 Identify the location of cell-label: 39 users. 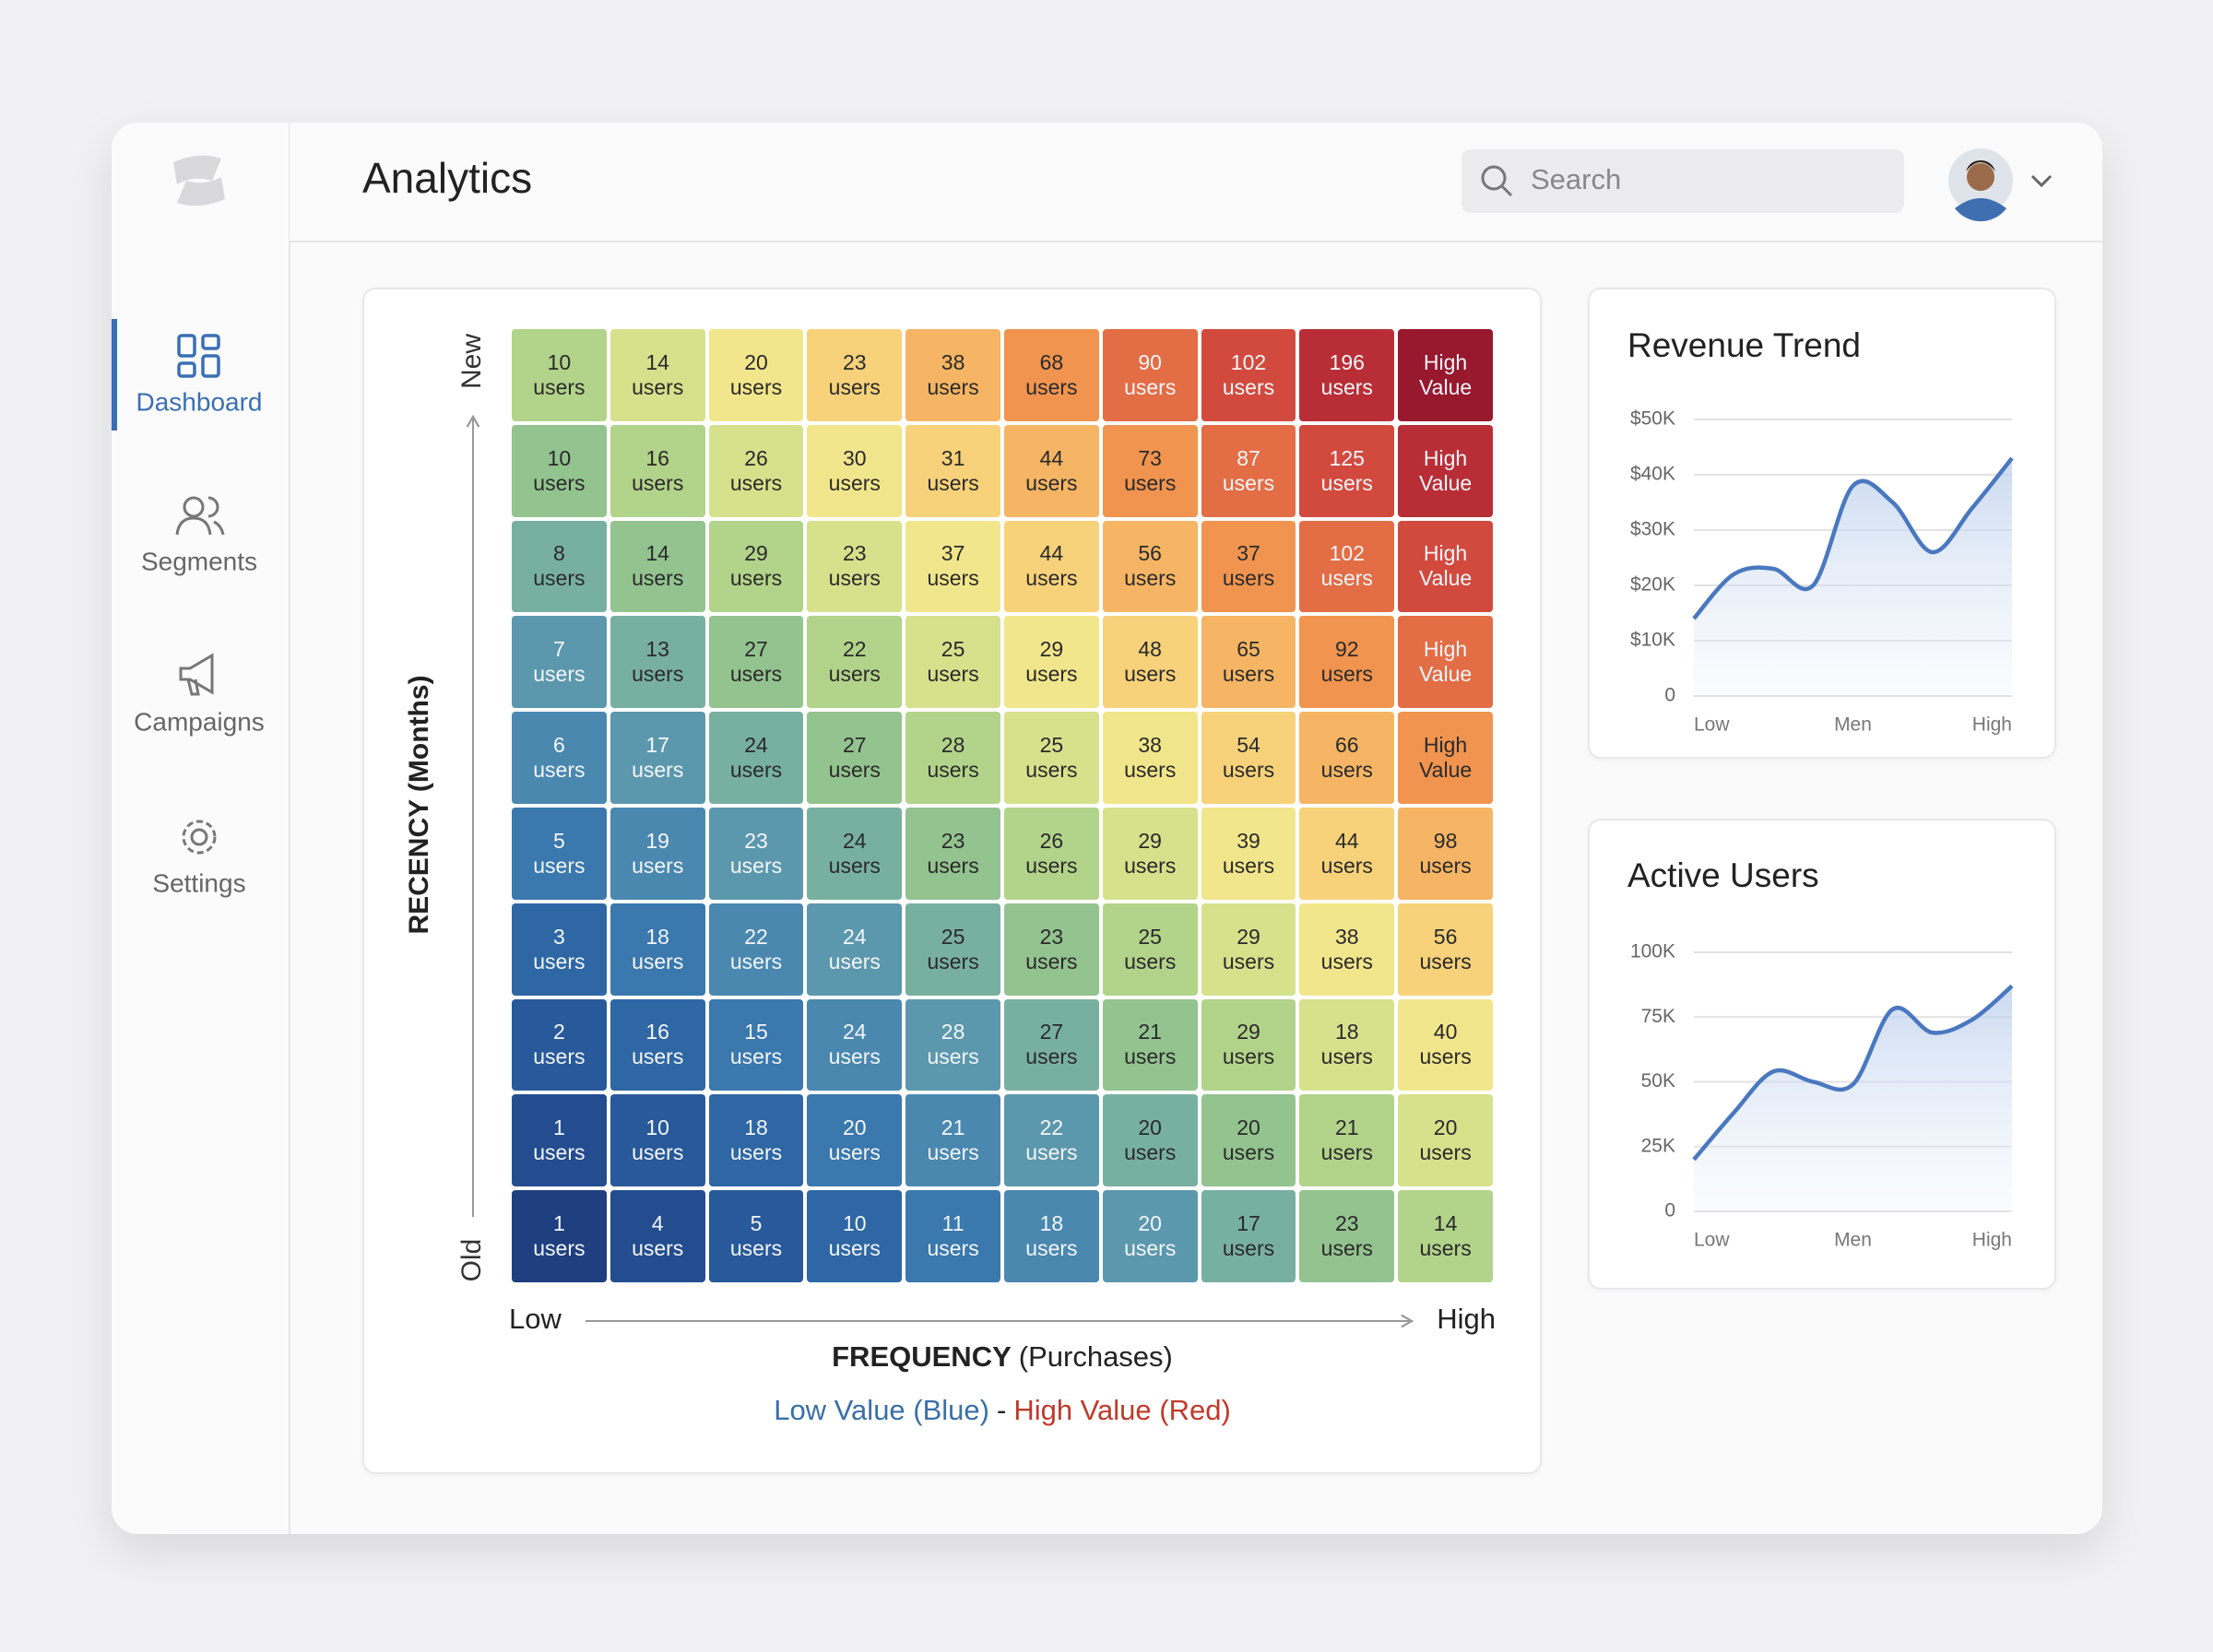
(1248, 853).